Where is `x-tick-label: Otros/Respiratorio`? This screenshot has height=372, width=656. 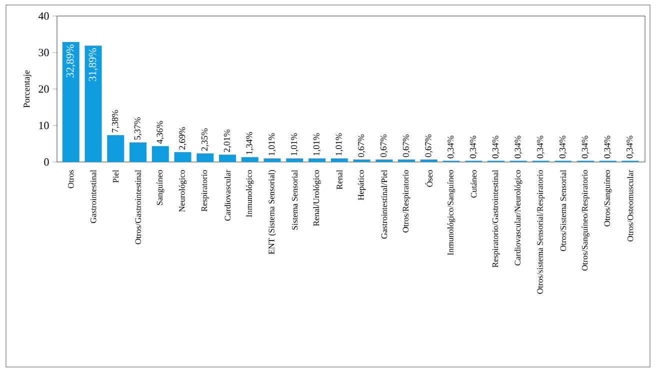 x-tick-label: Otros/Respiratorio is located at coordinates (406, 201).